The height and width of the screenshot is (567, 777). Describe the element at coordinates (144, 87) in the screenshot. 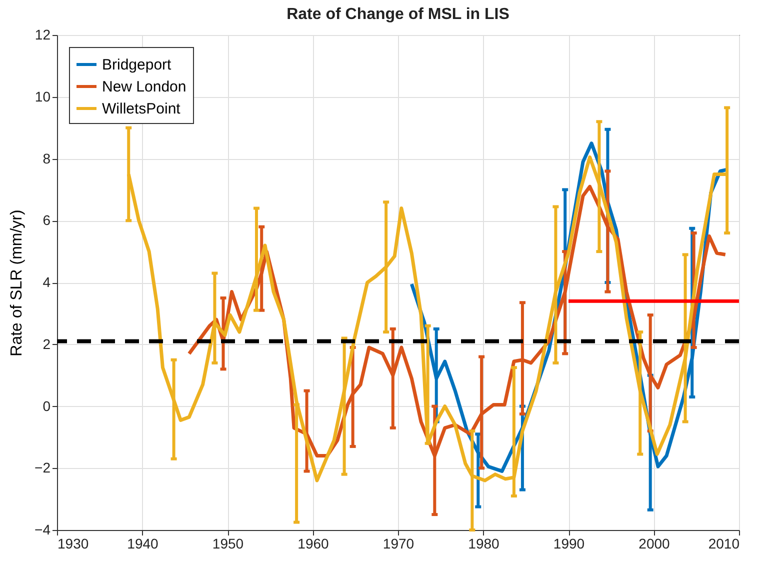

I see `legend-label: New London` at that location.